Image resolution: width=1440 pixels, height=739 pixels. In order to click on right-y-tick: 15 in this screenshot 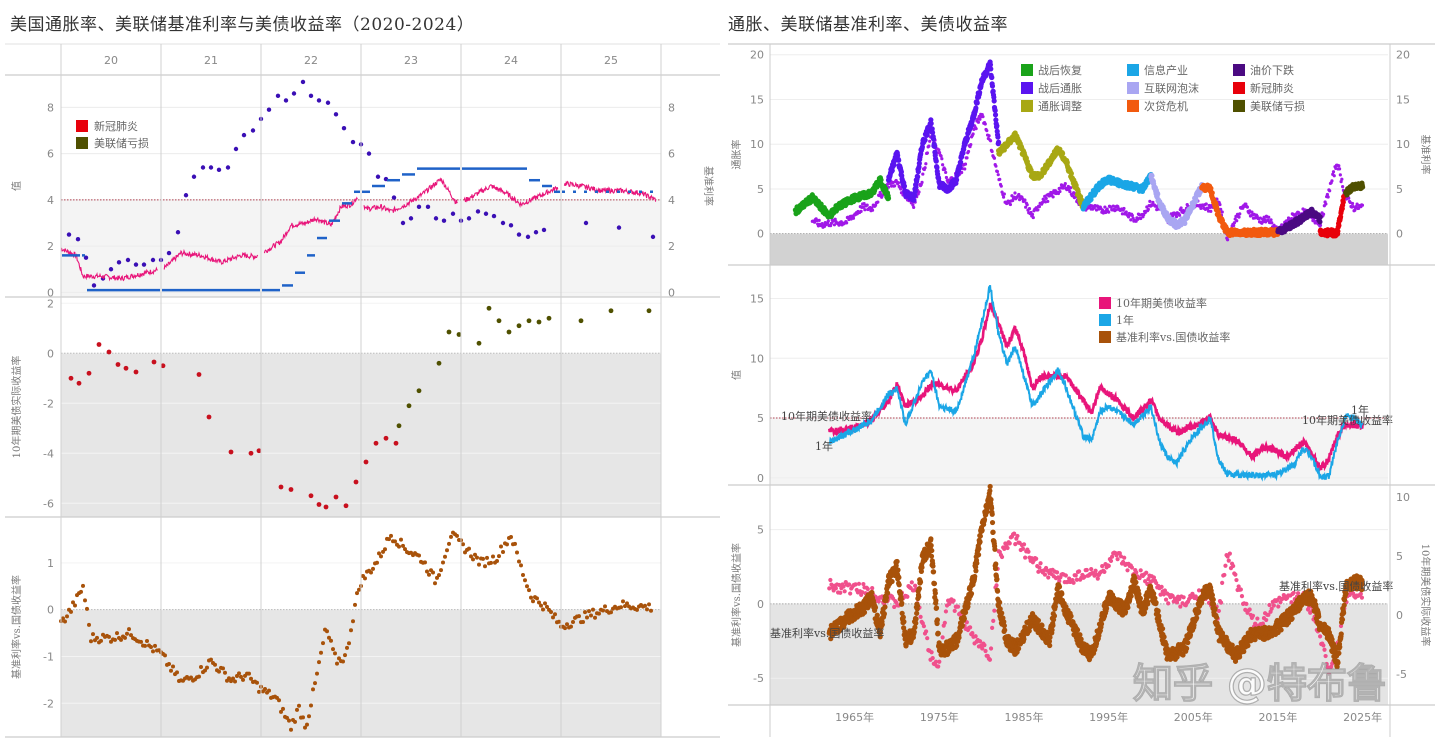, I will do `click(1403, 99)`.